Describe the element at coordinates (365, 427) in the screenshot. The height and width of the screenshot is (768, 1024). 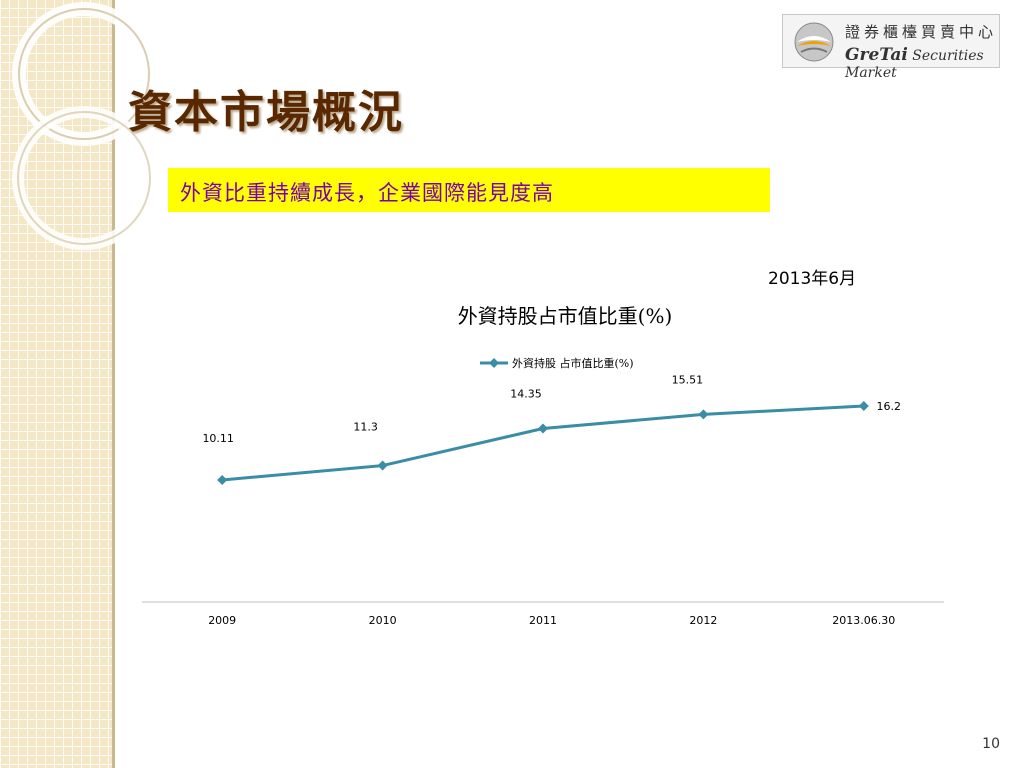
I see `data-label: 11.3` at that location.